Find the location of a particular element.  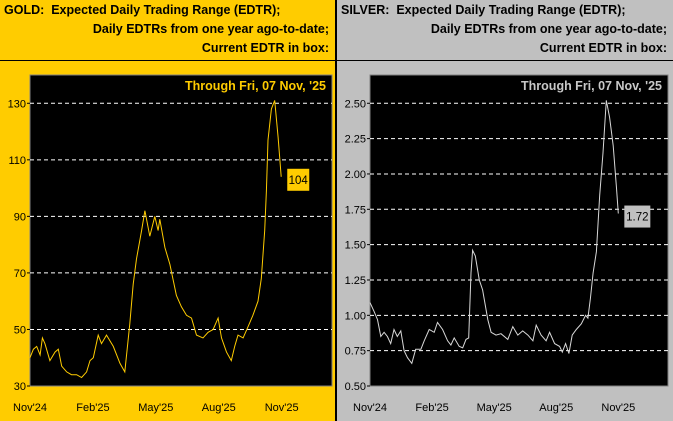

silver-title-line-3: Current EDTR in box: is located at coordinates (603, 48).